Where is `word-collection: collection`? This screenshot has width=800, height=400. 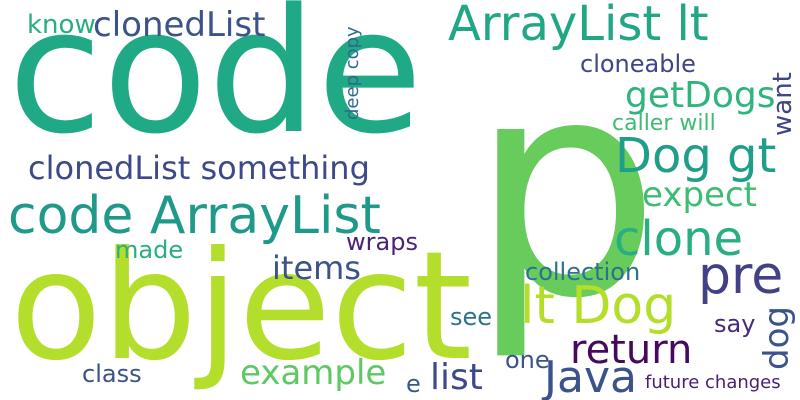 word-collection: collection is located at coordinates (583, 272).